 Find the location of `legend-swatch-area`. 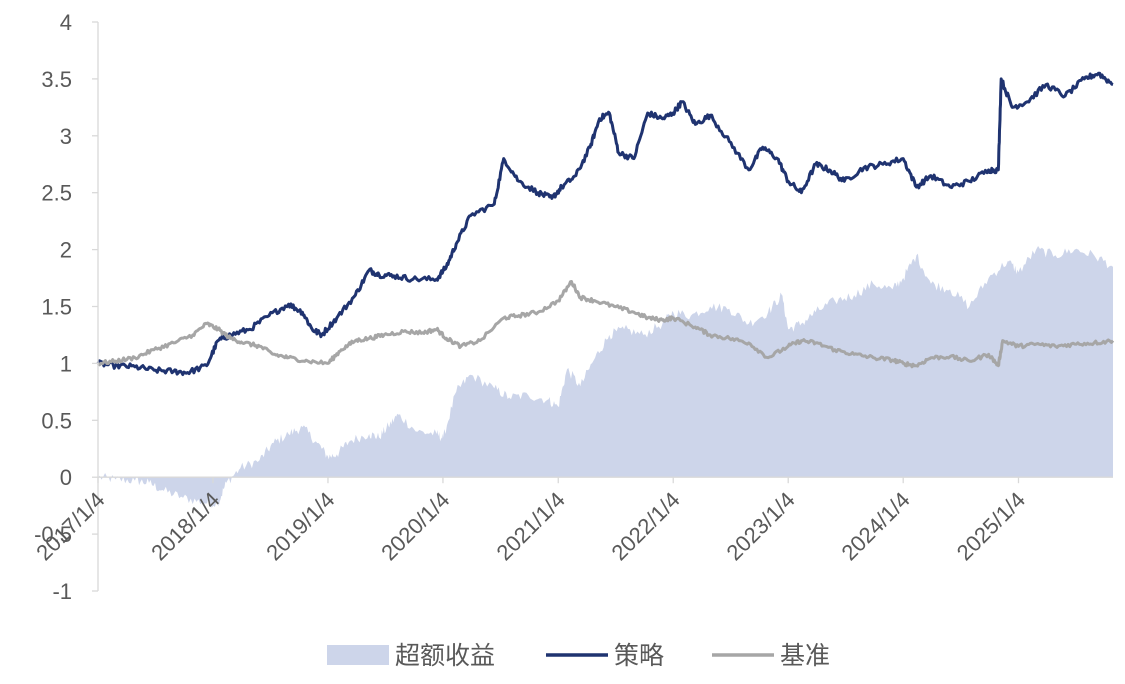

legend-swatch-area is located at coordinates (358, 655).